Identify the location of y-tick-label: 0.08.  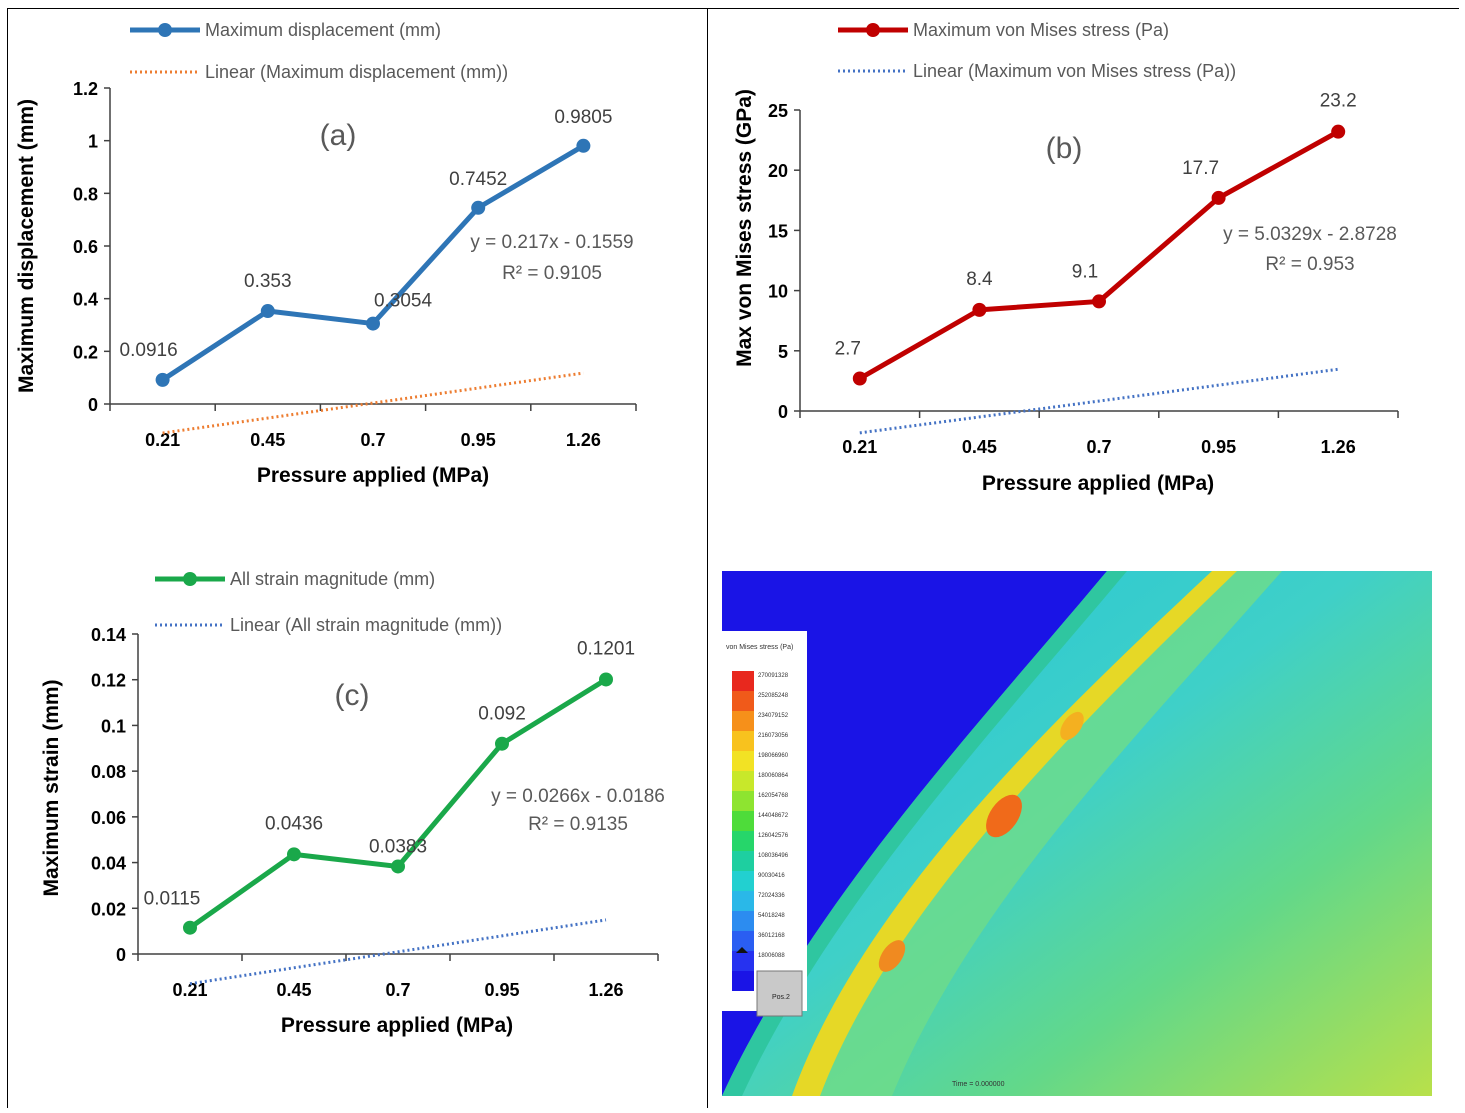
(108, 772).